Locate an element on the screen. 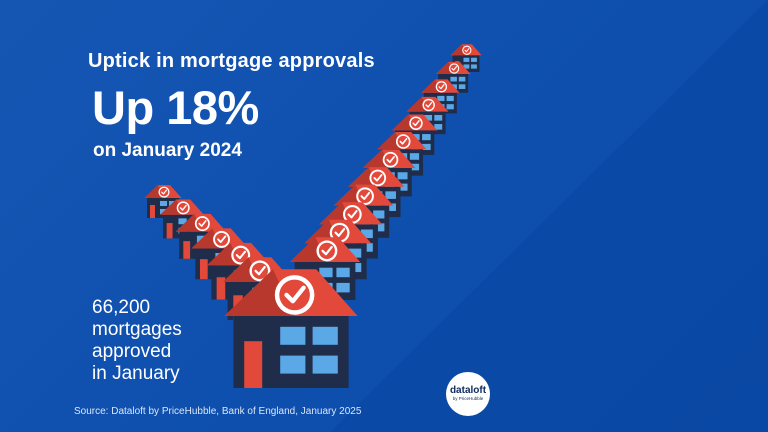 The width and height of the screenshot is (768, 432). stat-period: on January 2024 is located at coordinates (167, 150).